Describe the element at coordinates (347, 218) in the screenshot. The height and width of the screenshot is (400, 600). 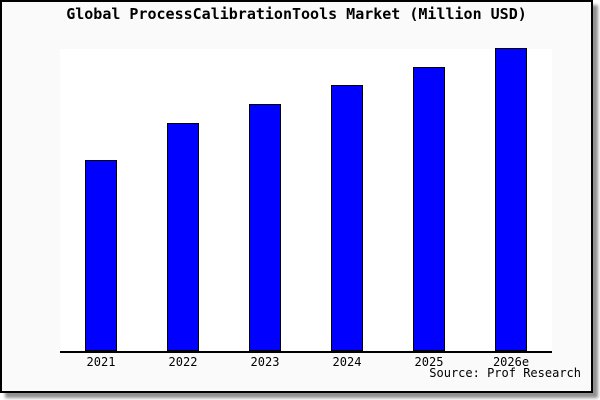
I see `bar-2024` at that location.